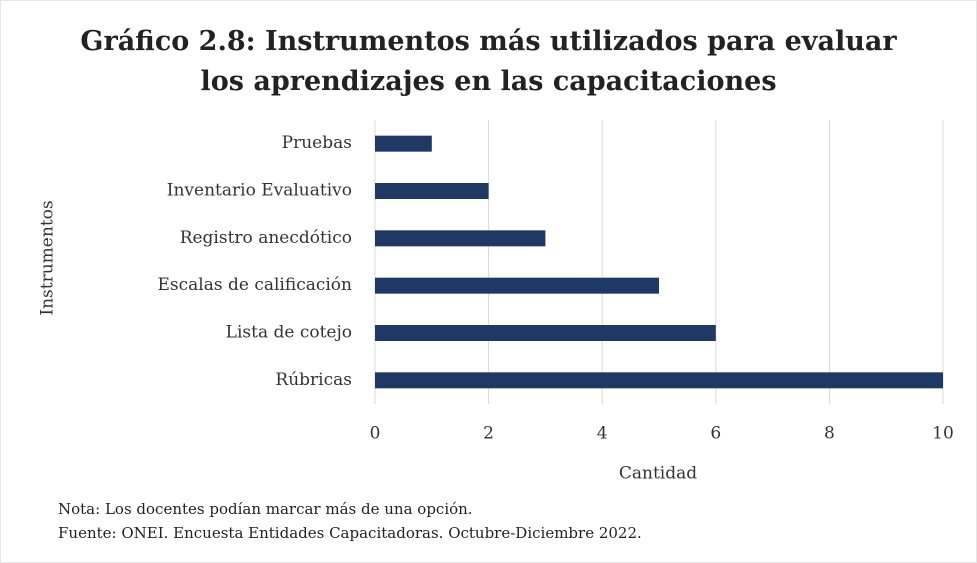 Image resolution: width=977 pixels, height=563 pixels. I want to click on y-tick-label: Pruebas, so click(317, 143).